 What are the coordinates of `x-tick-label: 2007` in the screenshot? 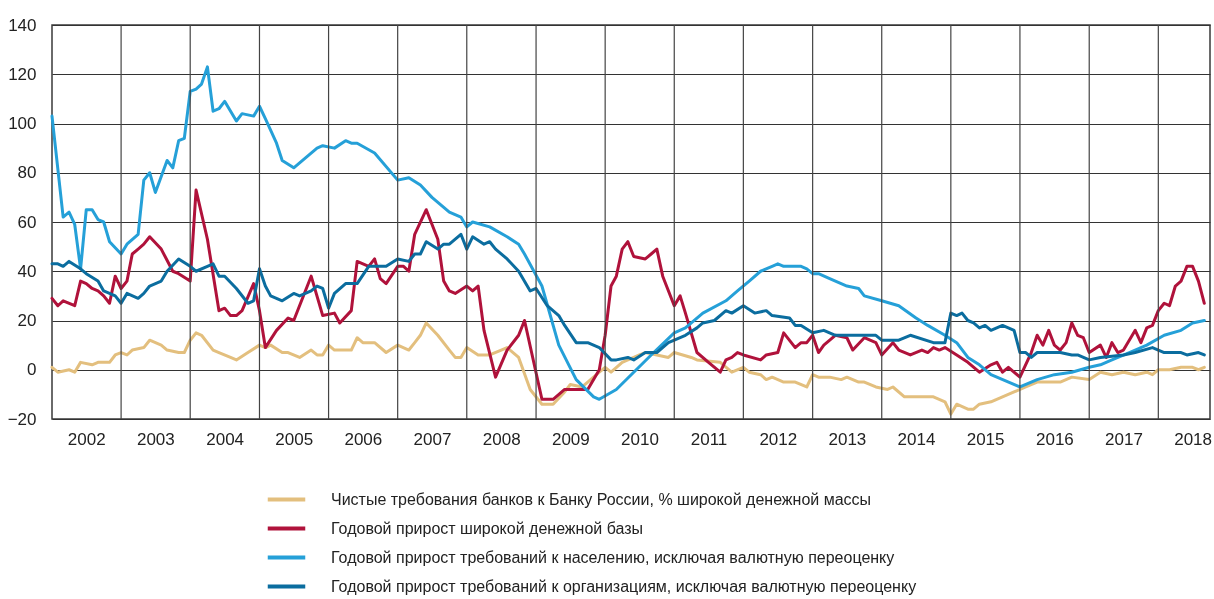 It's located at (432, 439).